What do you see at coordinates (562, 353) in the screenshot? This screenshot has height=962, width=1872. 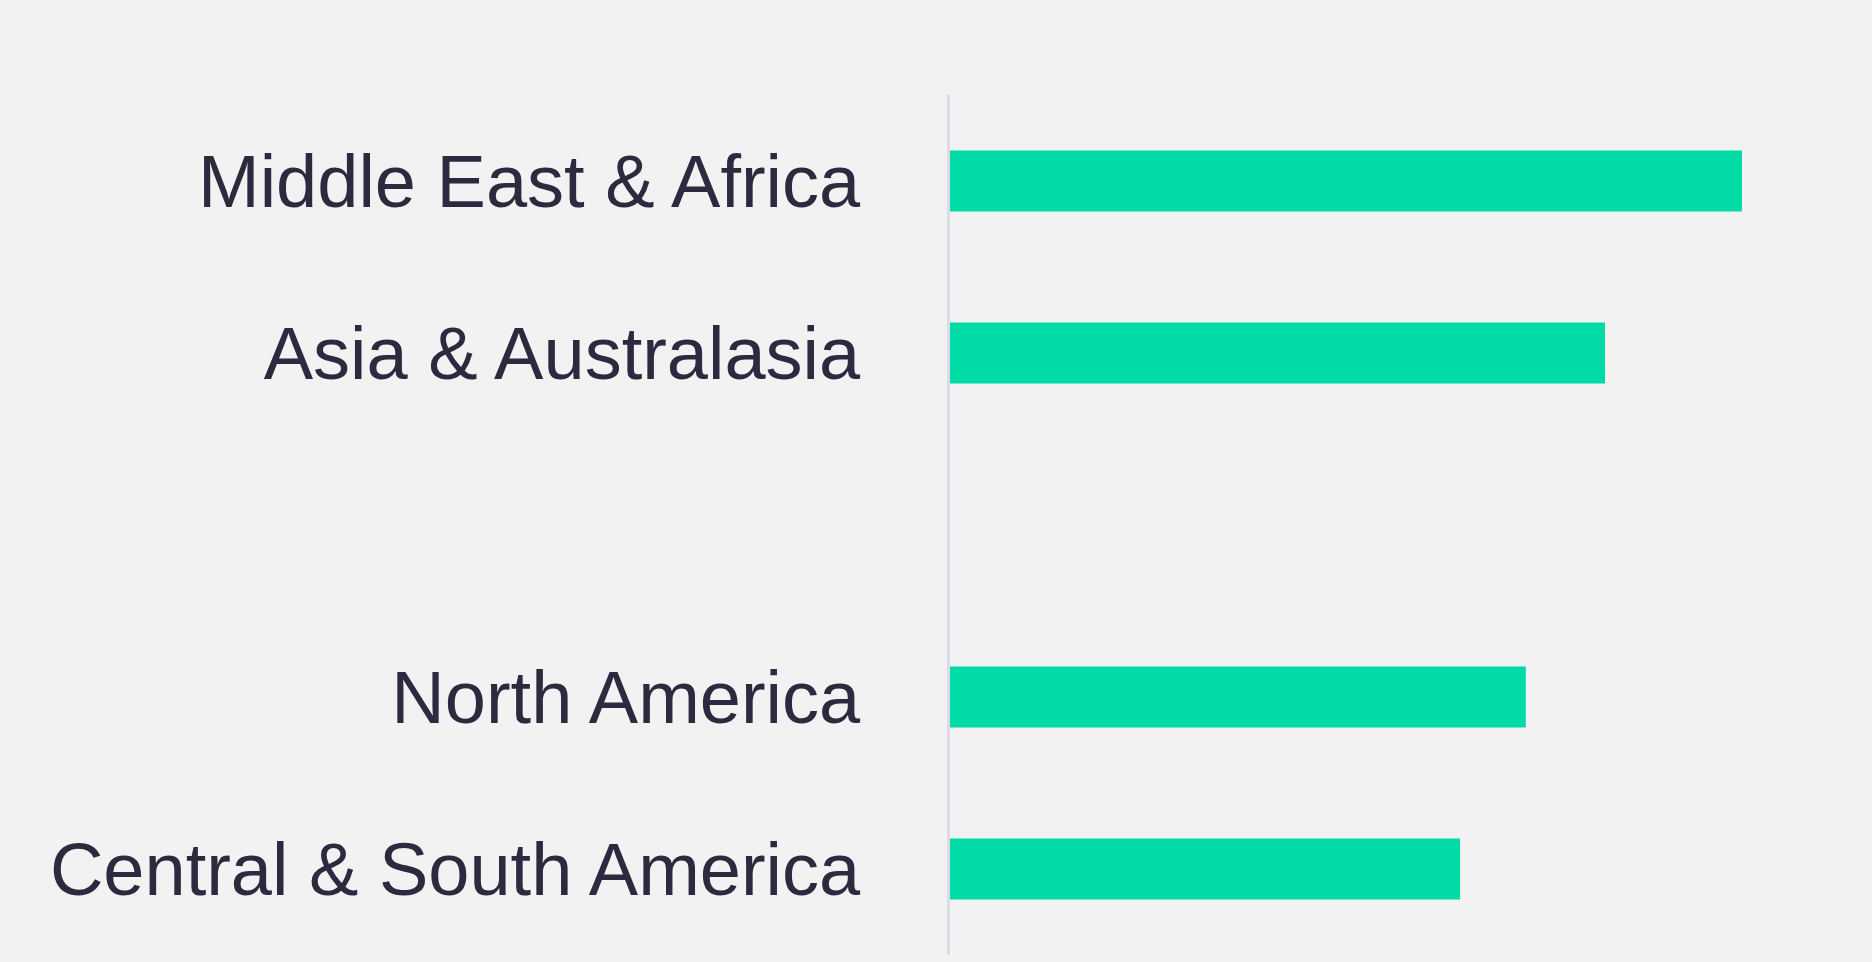 I see `y-tick-label: Asia & Australasia` at bounding box center [562, 353].